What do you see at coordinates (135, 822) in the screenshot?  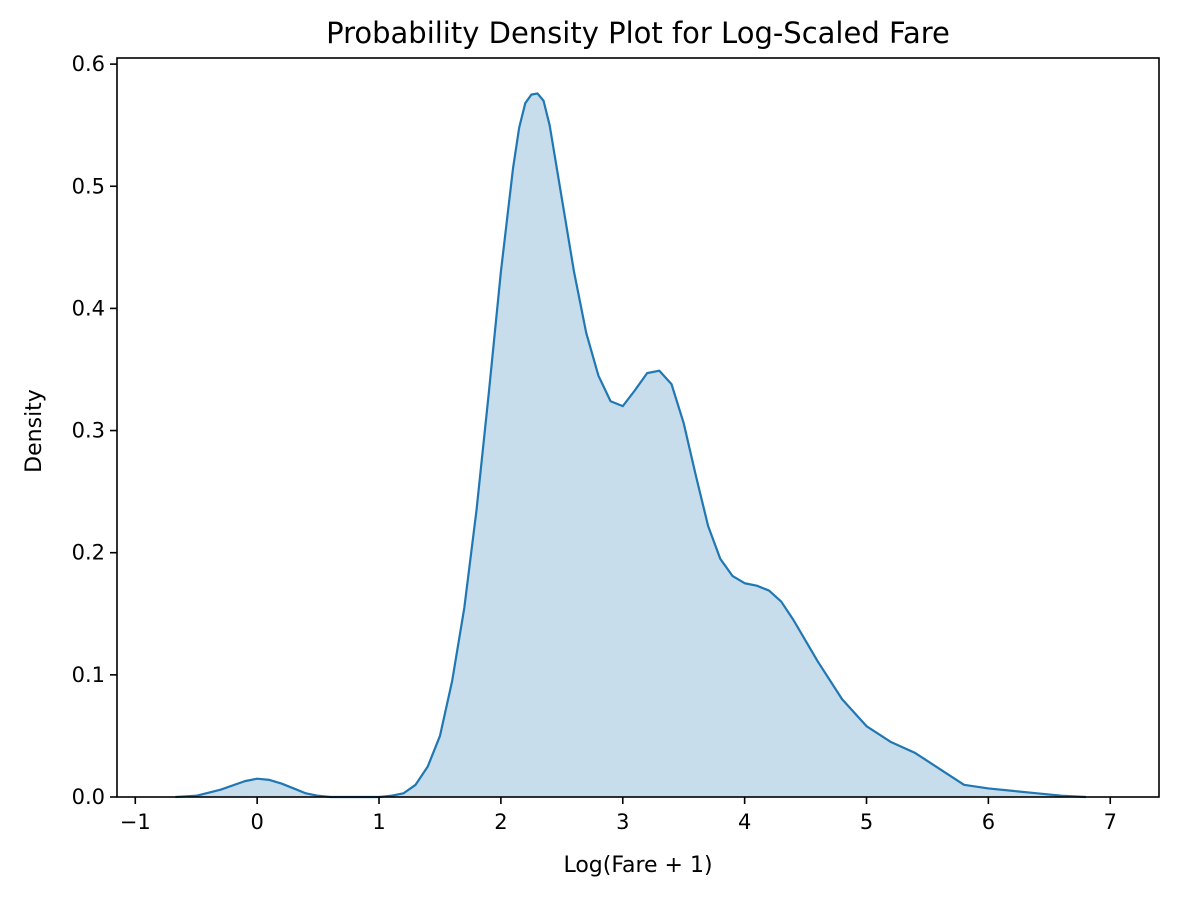 I see `x-tick-label: −1` at bounding box center [135, 822].